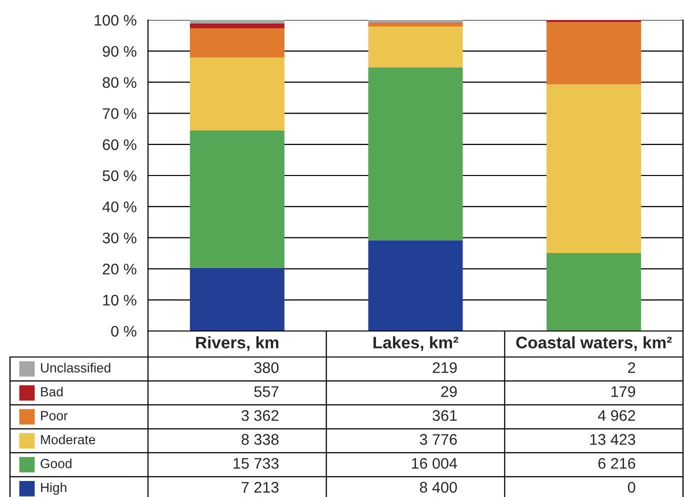 This screenshot has height=497, width=684. I want to click on legend-label: Good, so click(56, 463).